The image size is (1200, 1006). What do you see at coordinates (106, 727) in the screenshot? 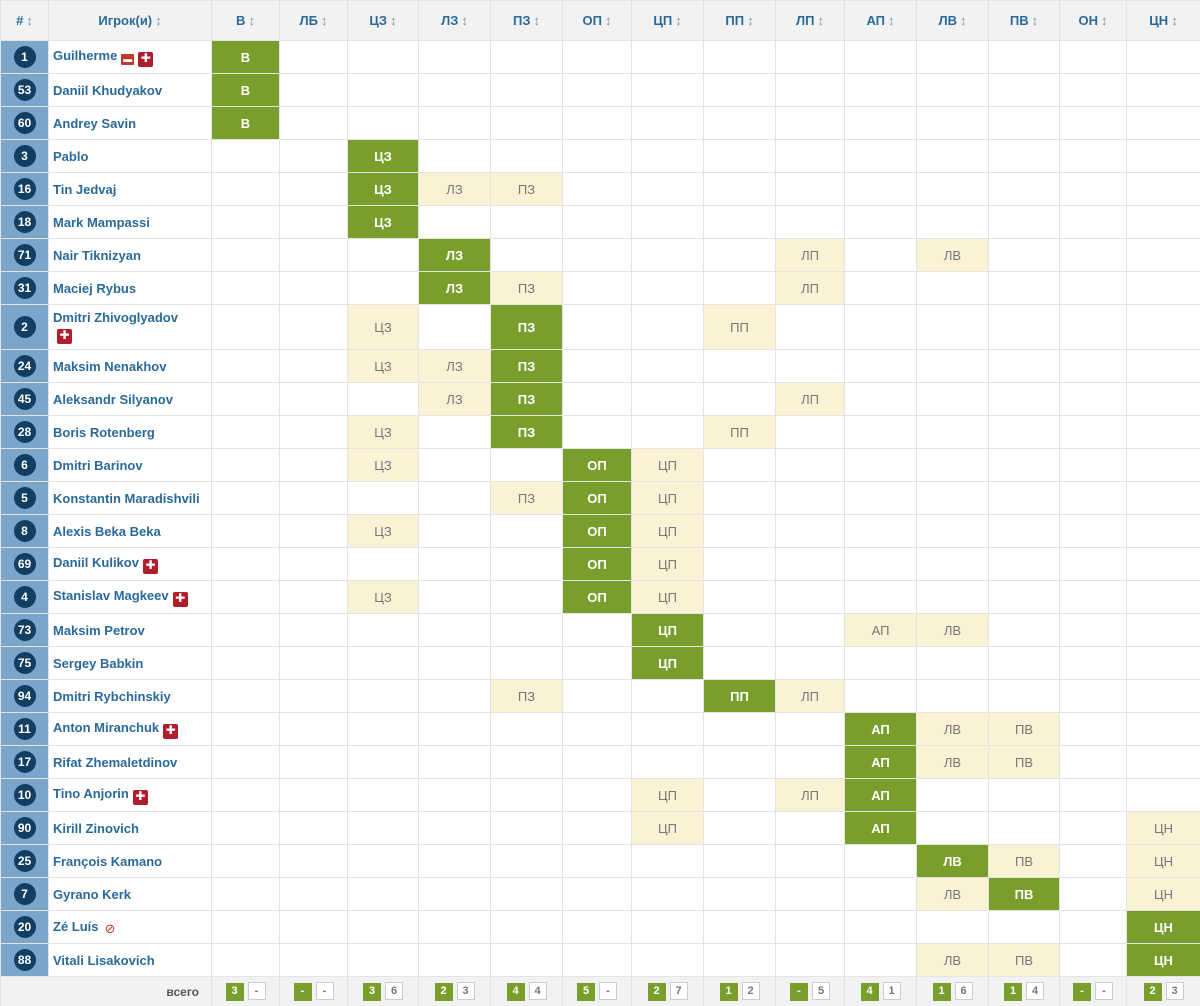
I see `player-name-link: Anton Miranchuk` at bounding box center [106, 727].